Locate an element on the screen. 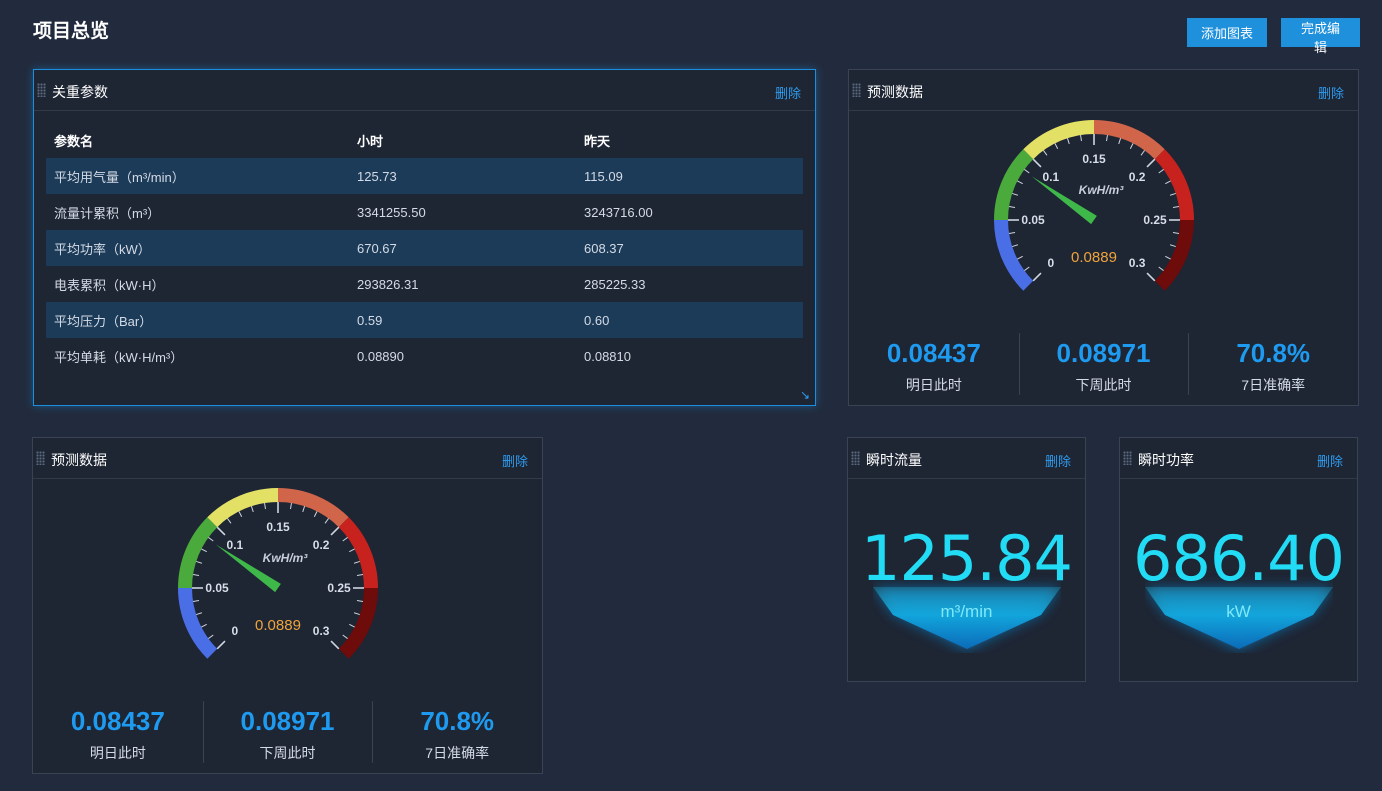 The width and height of the screenshot is (1382, 791). stat-value: 0.08437 is located at coordinates (933, 353).